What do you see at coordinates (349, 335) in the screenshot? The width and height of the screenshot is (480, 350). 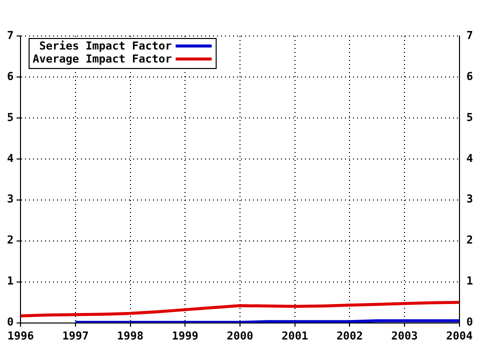 I see `x-tick-label: 2002` at bounding box center [349, 335].